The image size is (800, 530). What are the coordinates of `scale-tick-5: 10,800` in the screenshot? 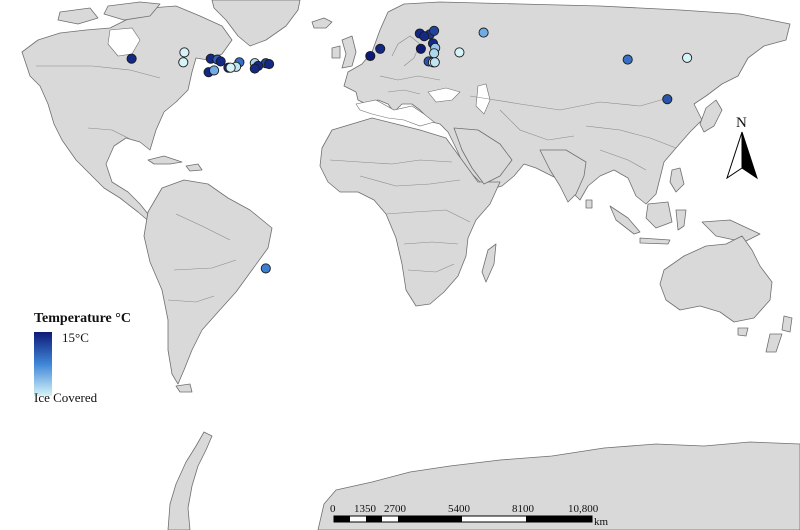 It's located at (583, 509).